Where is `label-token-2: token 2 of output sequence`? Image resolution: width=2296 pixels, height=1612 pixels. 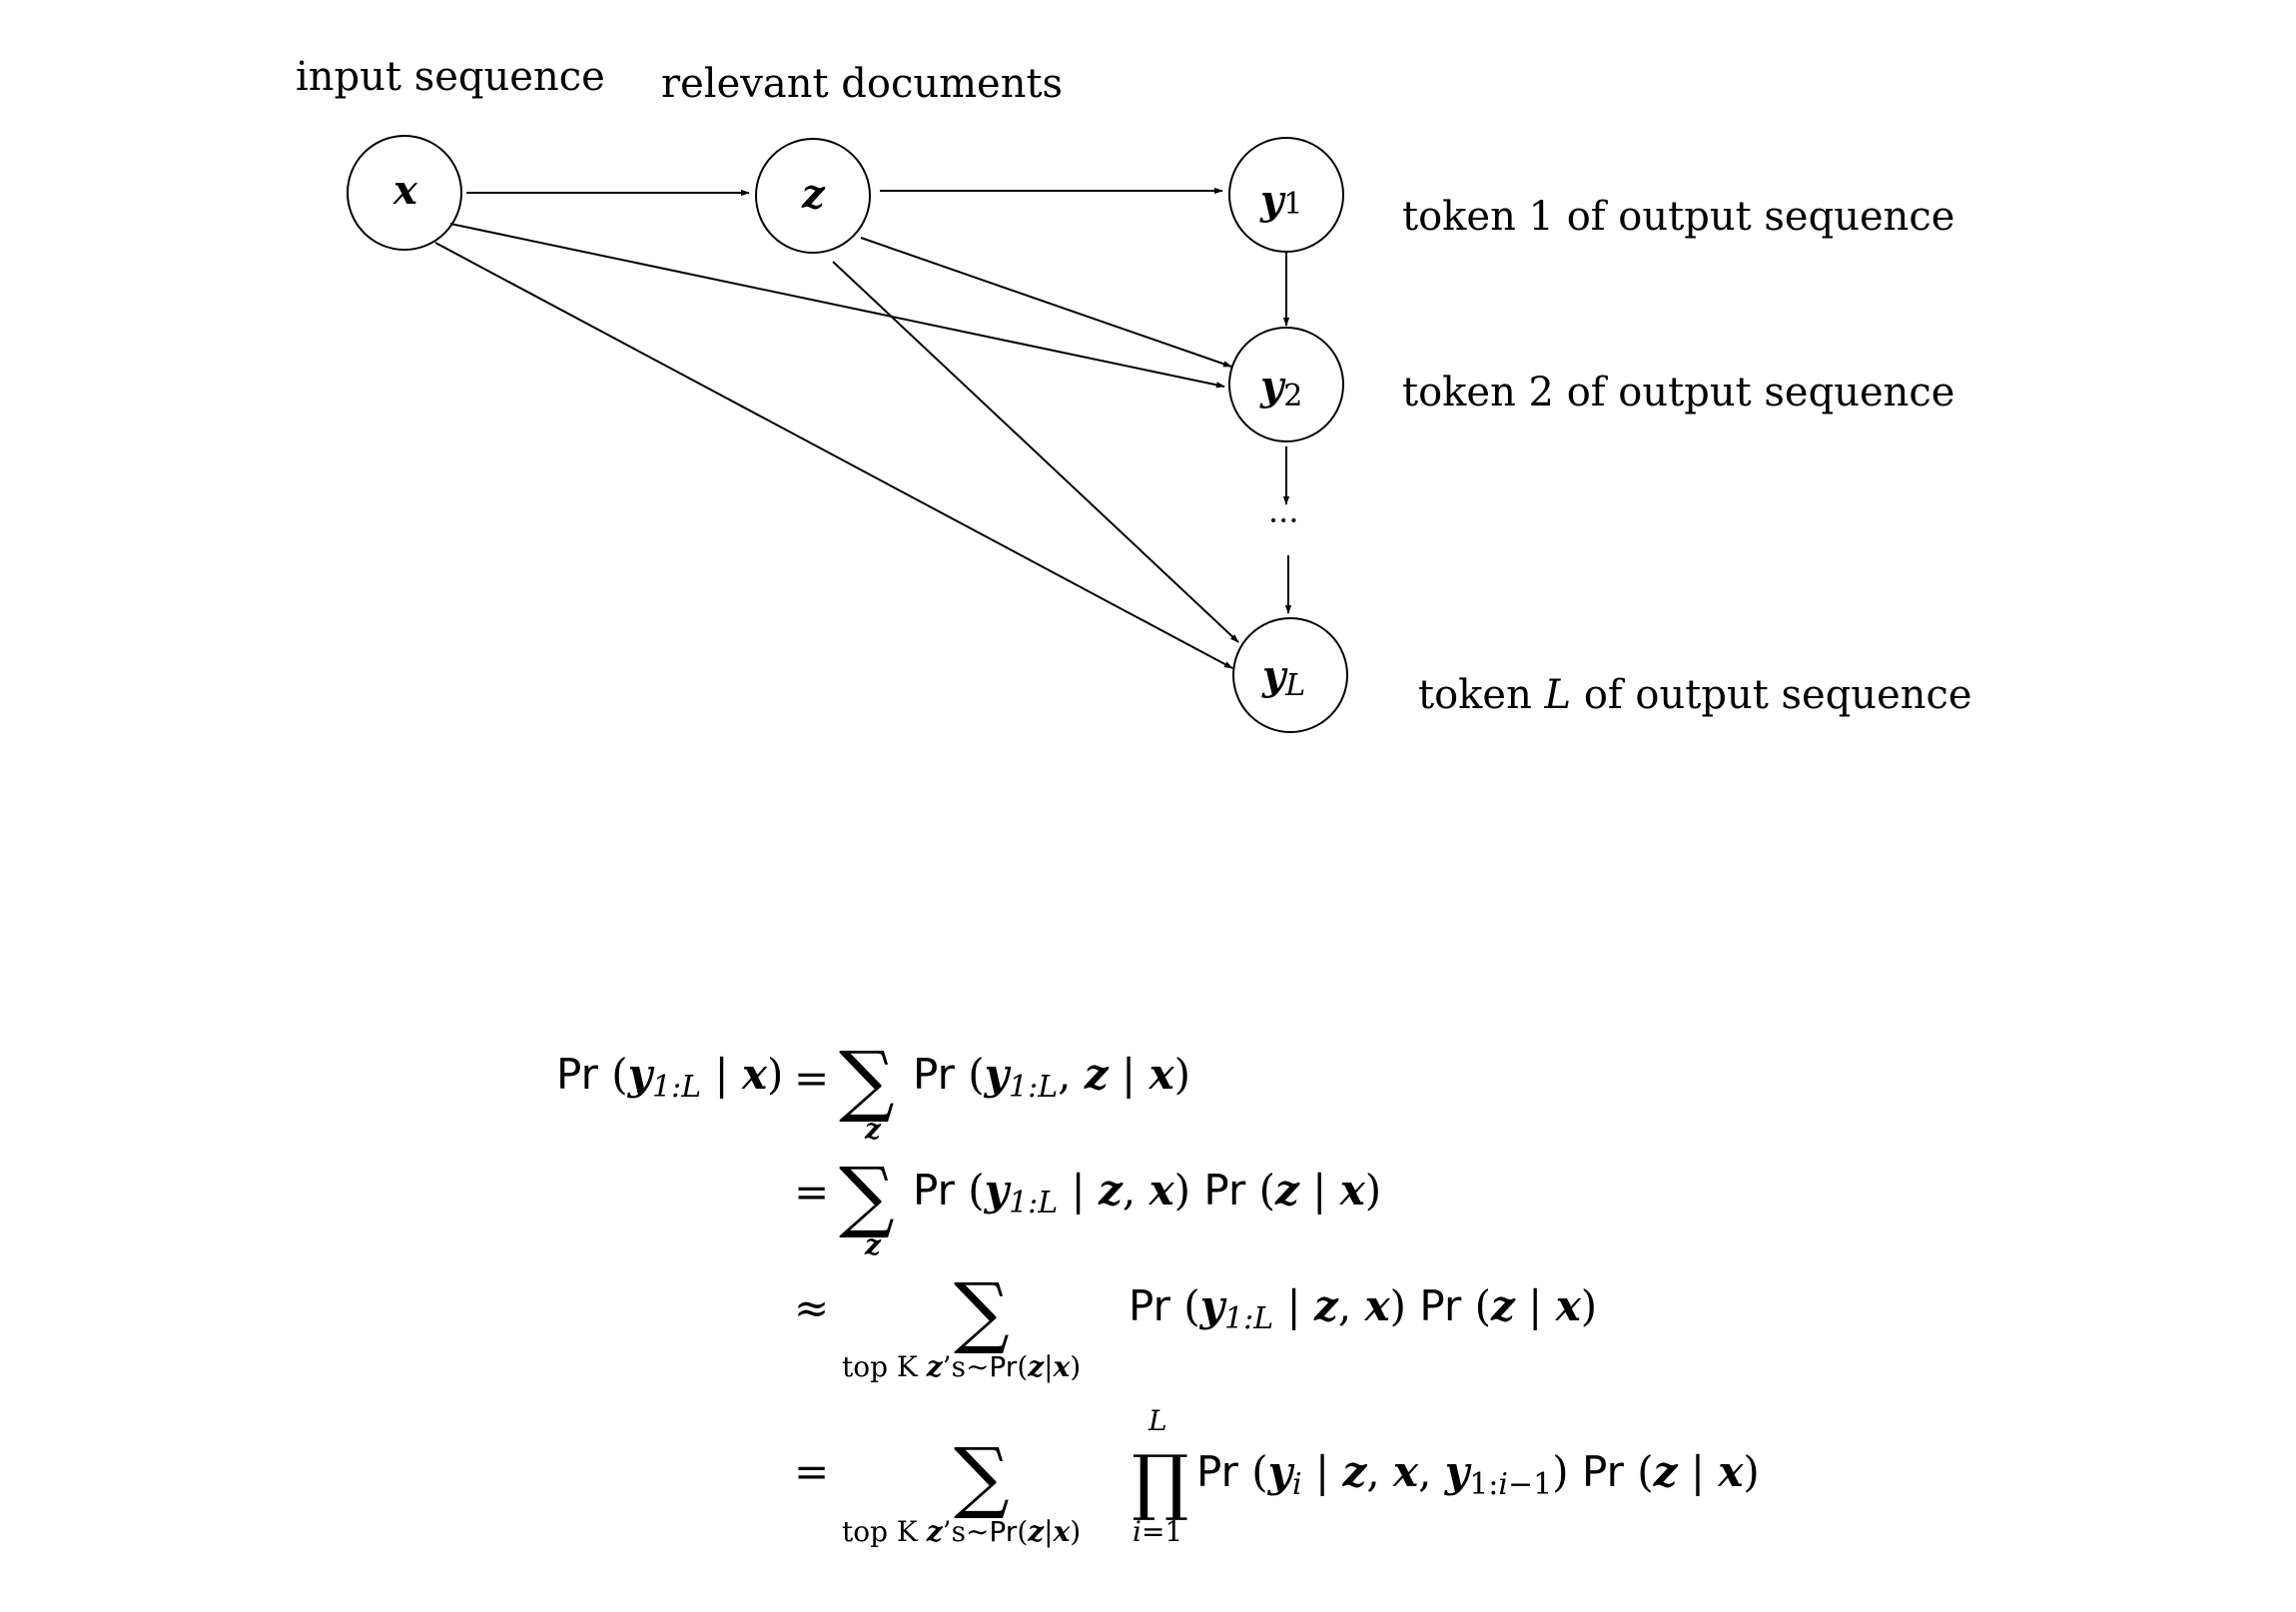 label-token-2: token 2 of output sequence is located at coordinates (1678, 392).